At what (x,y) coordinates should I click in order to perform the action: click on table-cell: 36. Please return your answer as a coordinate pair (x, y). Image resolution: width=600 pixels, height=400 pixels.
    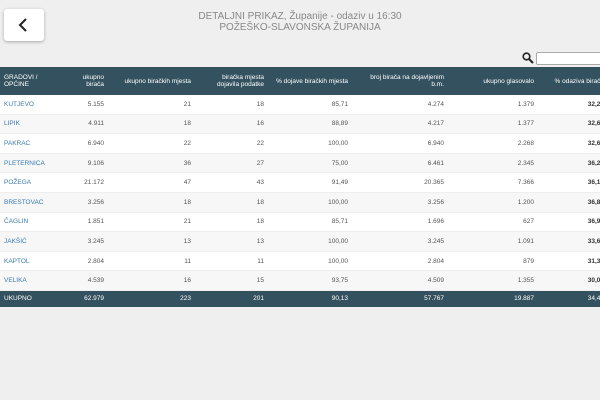
    Looking at the image, I should click on (153, 163).